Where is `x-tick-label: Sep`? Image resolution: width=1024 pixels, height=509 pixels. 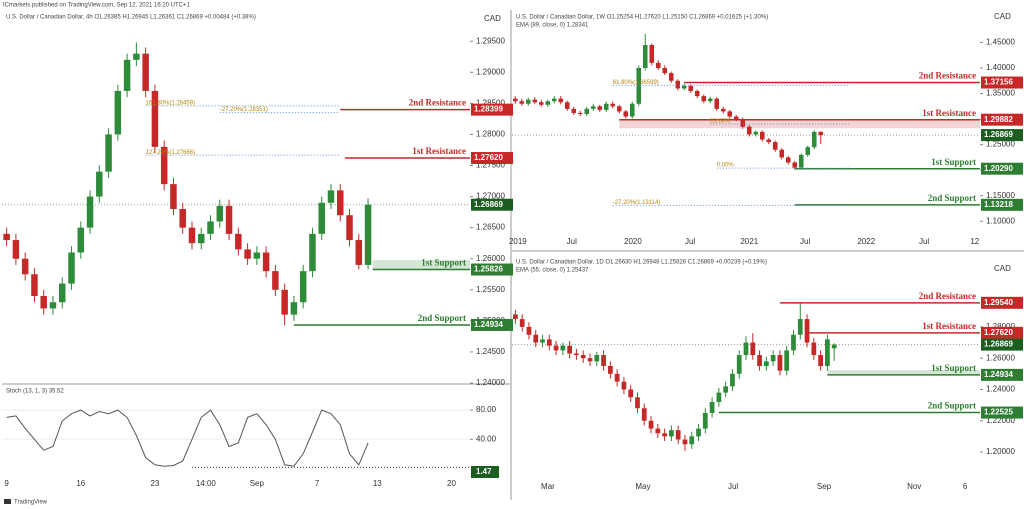 x-tick-label: Sep is located at coordinates (257, 483).